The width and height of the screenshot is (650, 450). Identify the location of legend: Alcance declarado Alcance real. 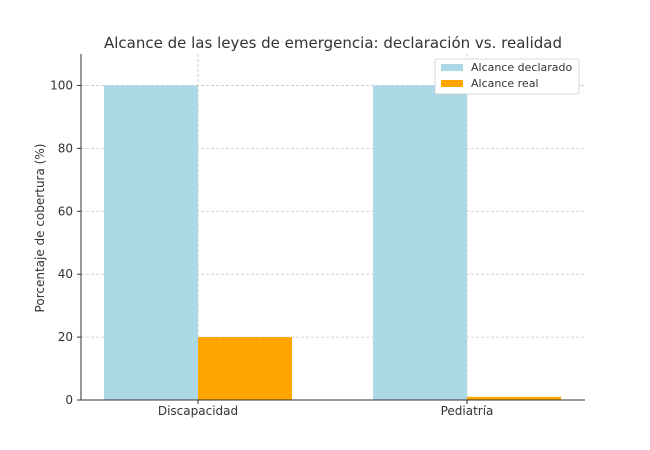
(507, 76).